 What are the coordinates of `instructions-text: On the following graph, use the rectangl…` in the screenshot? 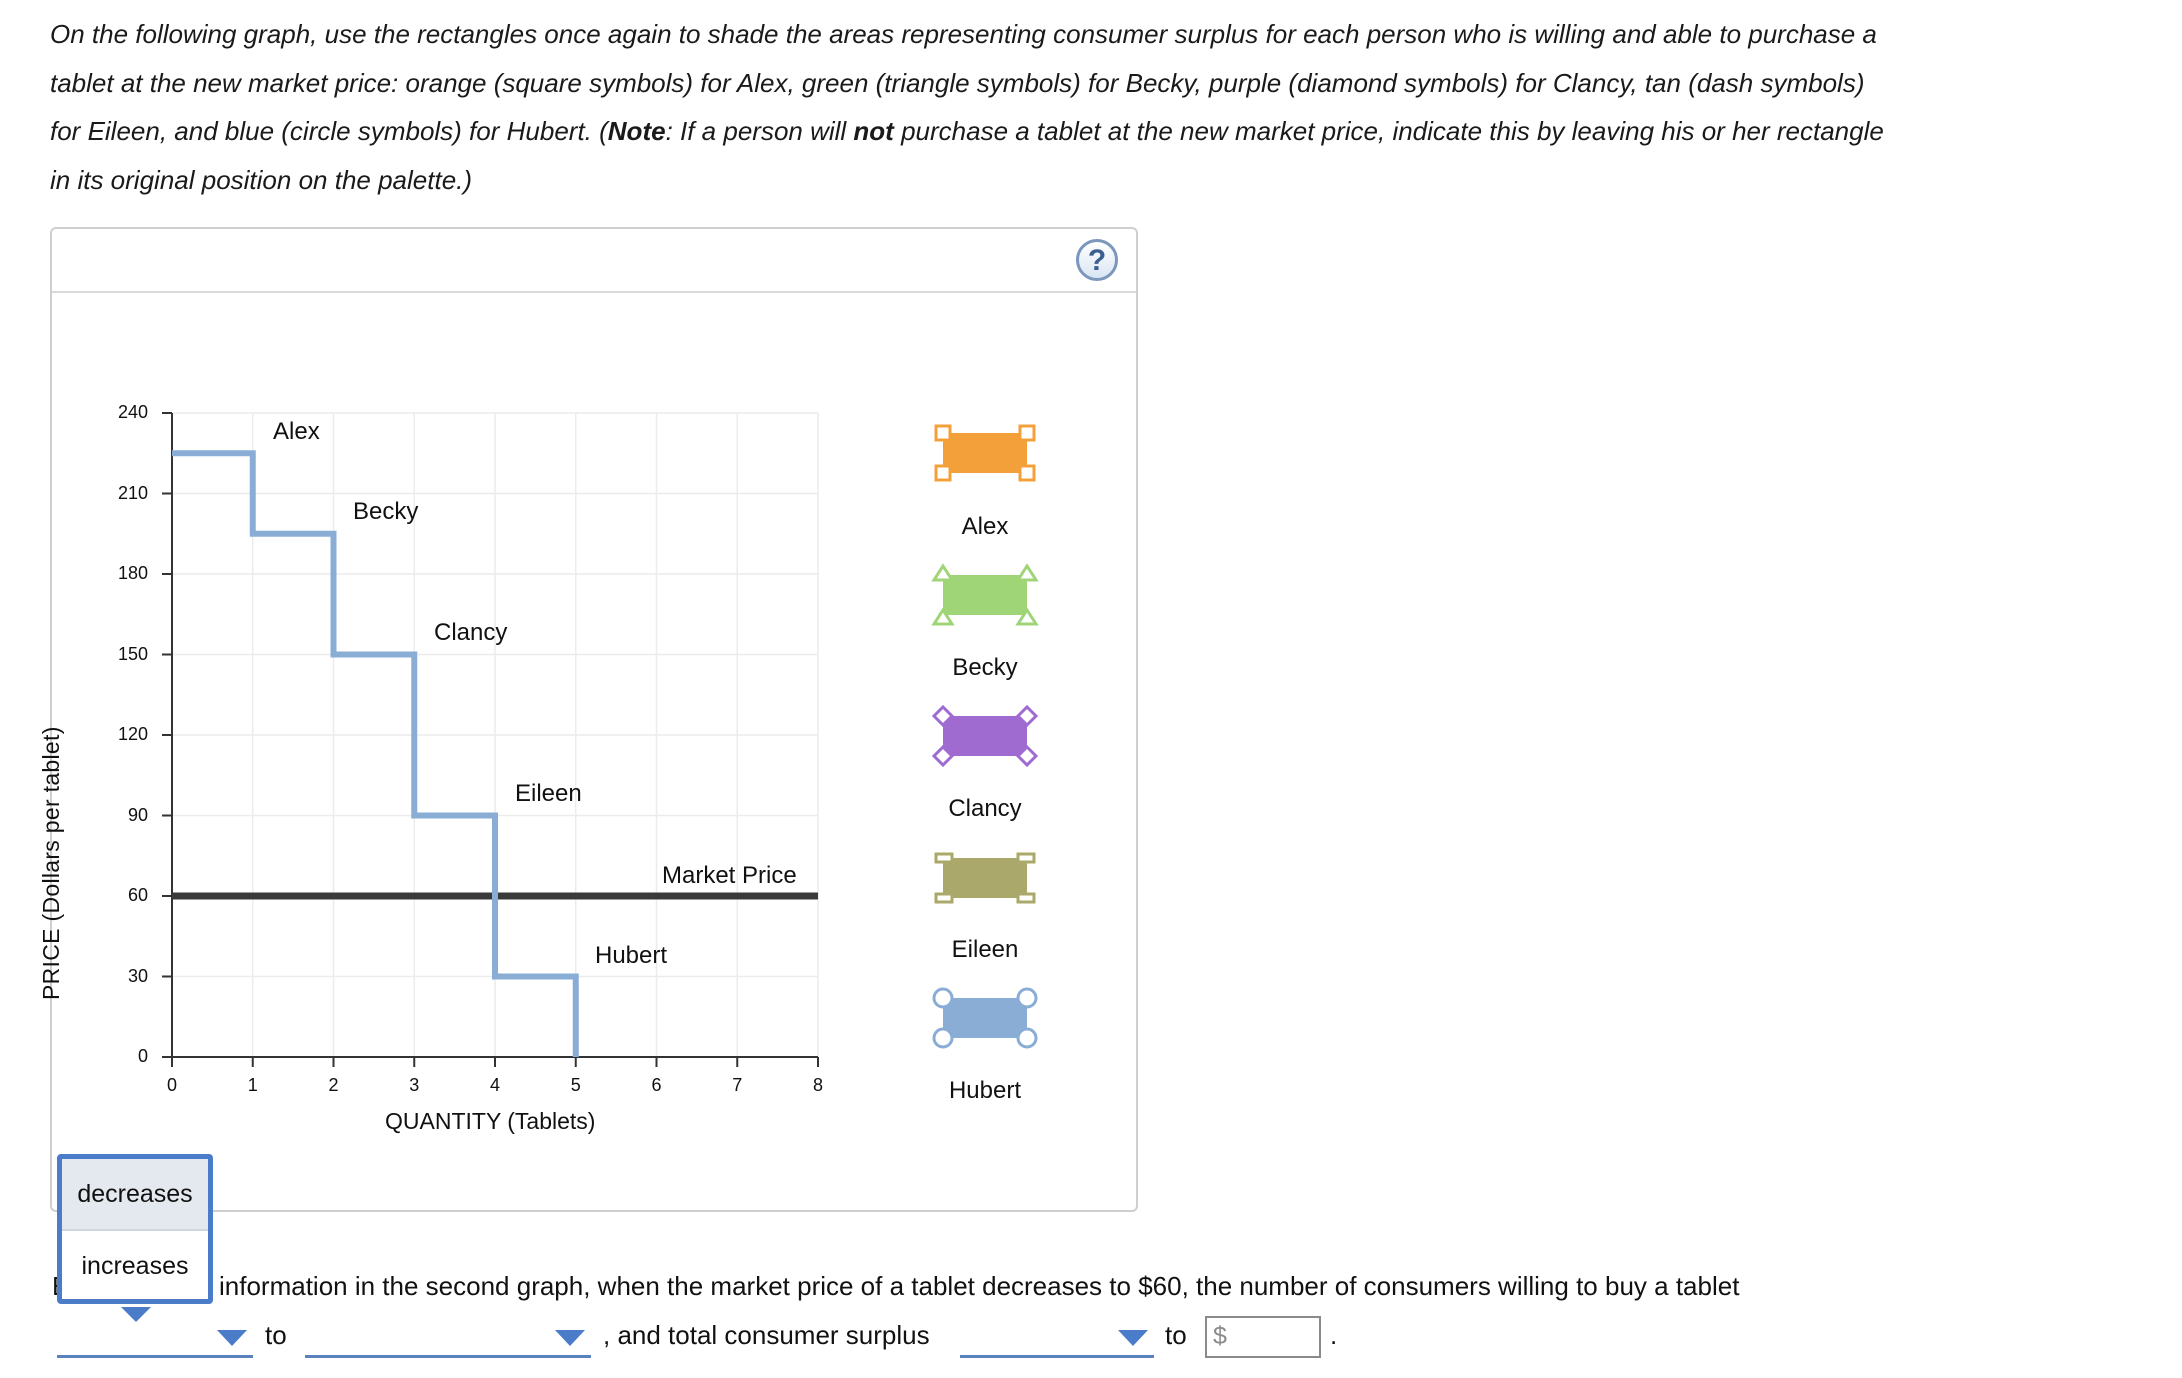 It's located at (970, 107).